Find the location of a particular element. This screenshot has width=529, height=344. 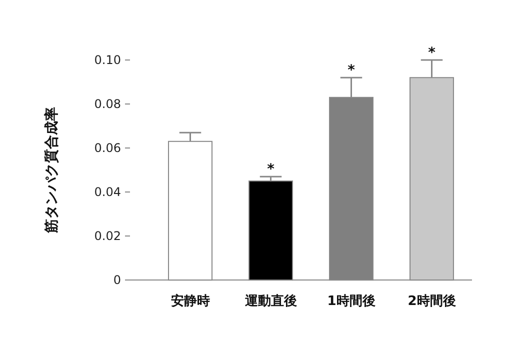

x-tick-label: 1時間後 is located at coordinates (351, 301).